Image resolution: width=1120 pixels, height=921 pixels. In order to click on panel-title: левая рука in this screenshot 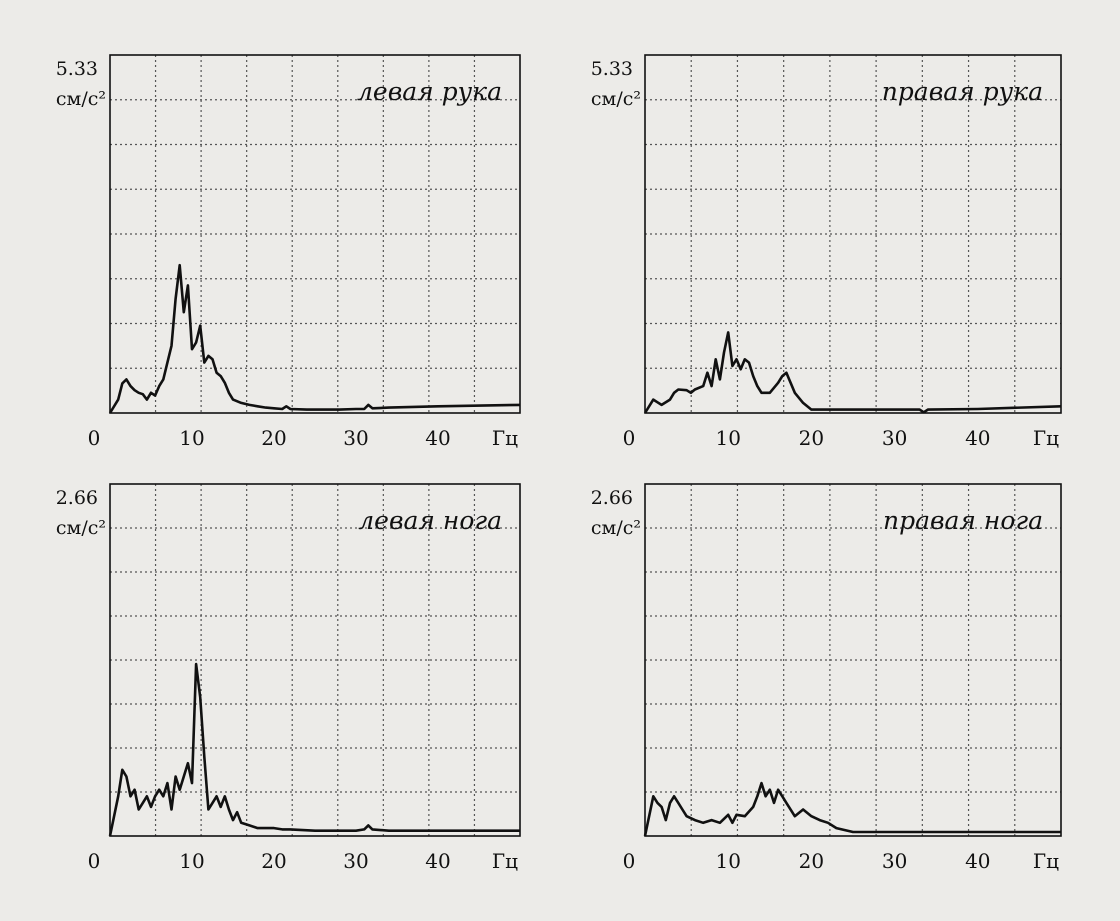, I will do `click(429, 91)`.